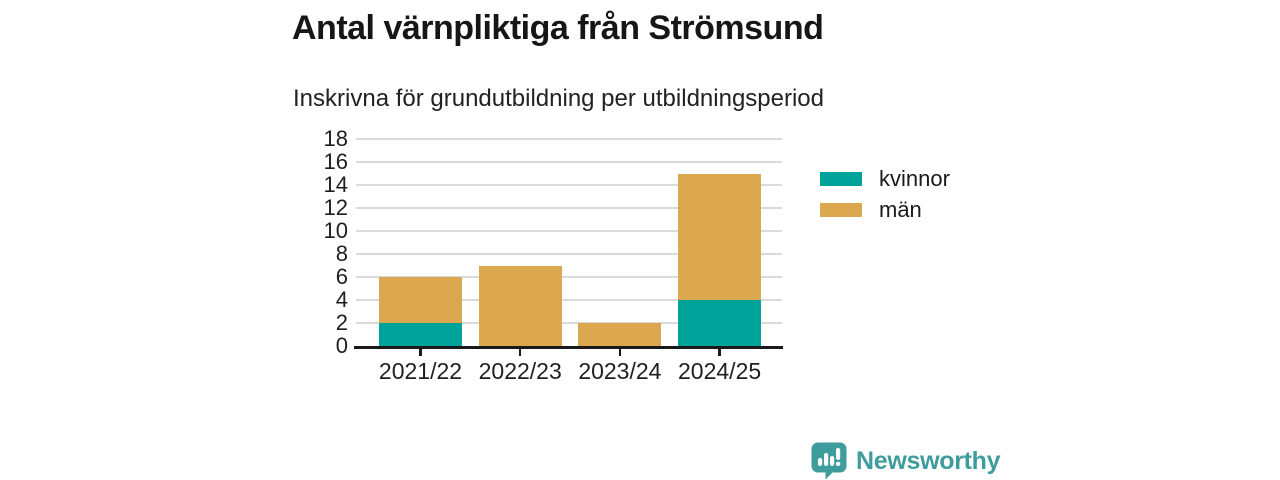 The image size is (1280, 480). I want to click on y-axis-tick-label: 4, so click(341, 299).